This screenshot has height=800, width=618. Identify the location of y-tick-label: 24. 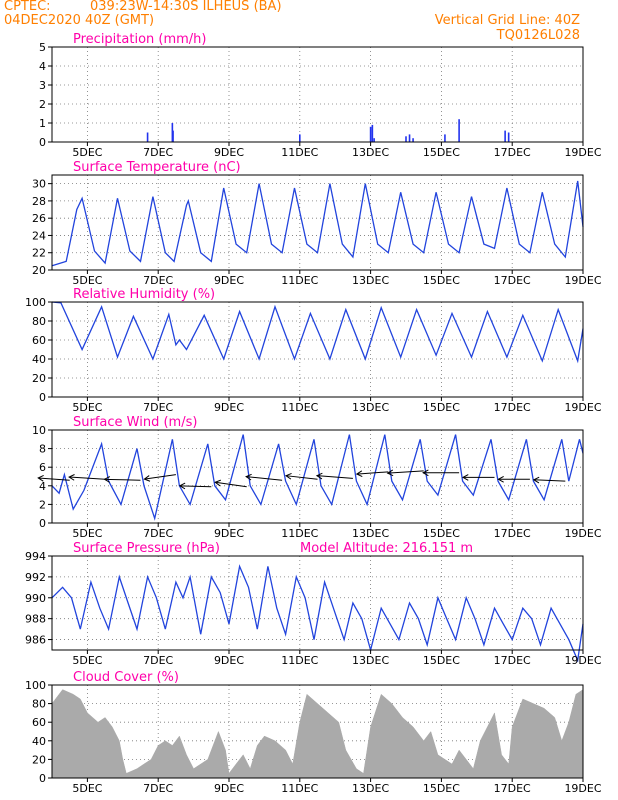
(39, 235).